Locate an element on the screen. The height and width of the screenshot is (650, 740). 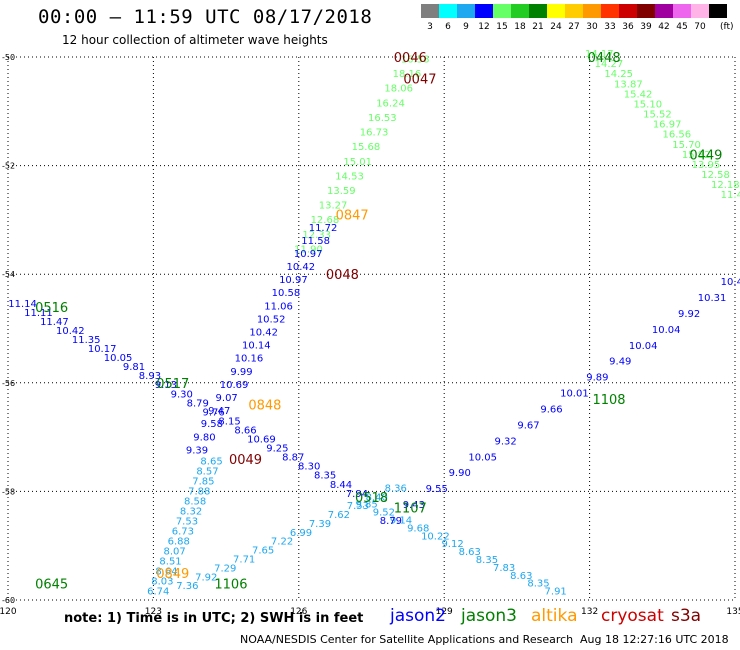
wave-height-value: 7.85 is located at coordinates (203, 481).